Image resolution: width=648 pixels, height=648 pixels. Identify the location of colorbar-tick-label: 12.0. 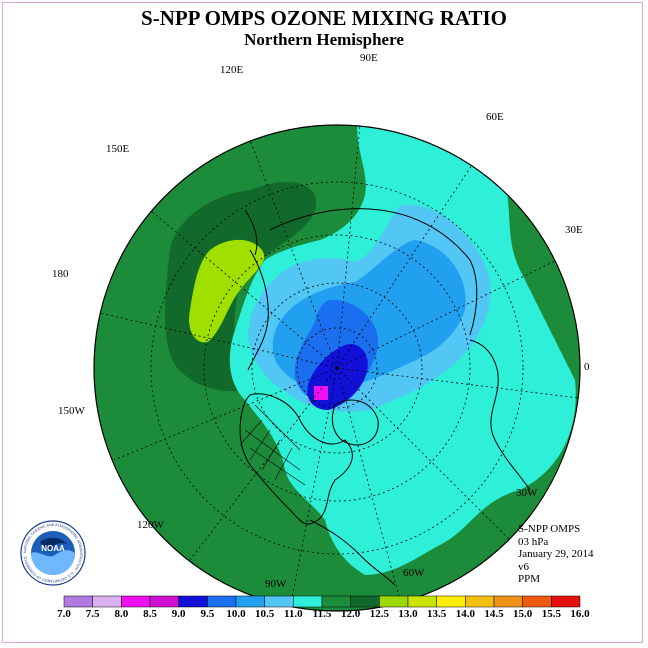
(351, 614).